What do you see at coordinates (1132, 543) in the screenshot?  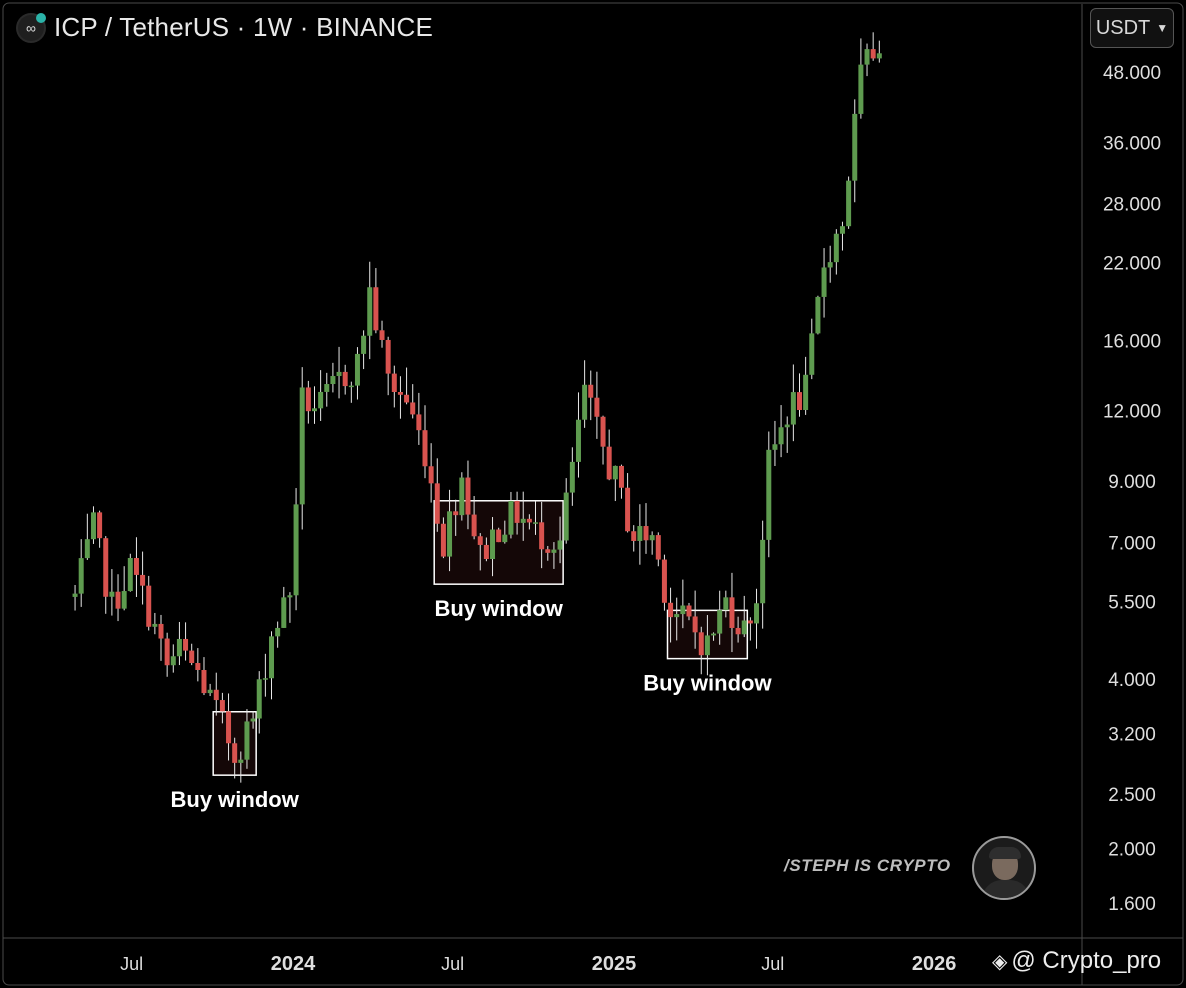 I see `y-tick-label: 7.000` at bounding box center [1132, 543].